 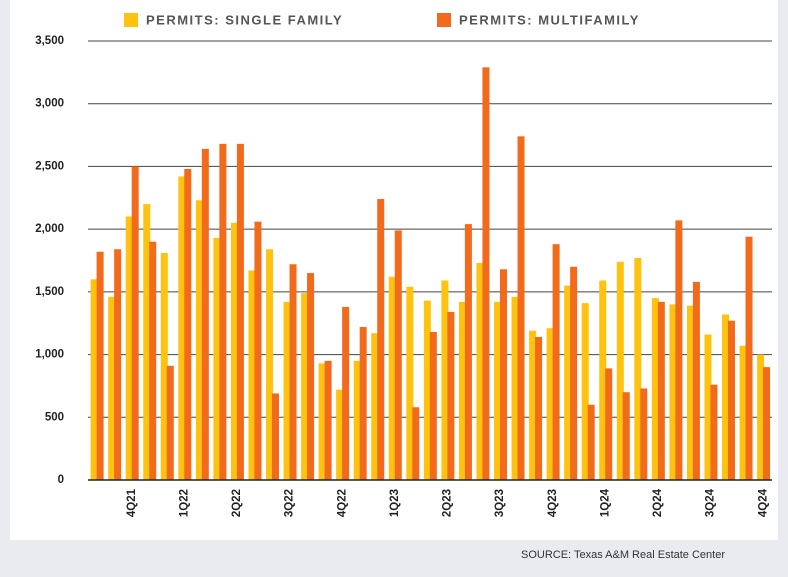 What do you see at coordinates (244, 19) in the screenshot?
I see `legend-label: PERMITS: SINGLE FAMILY` at bounding box center [244, 19].